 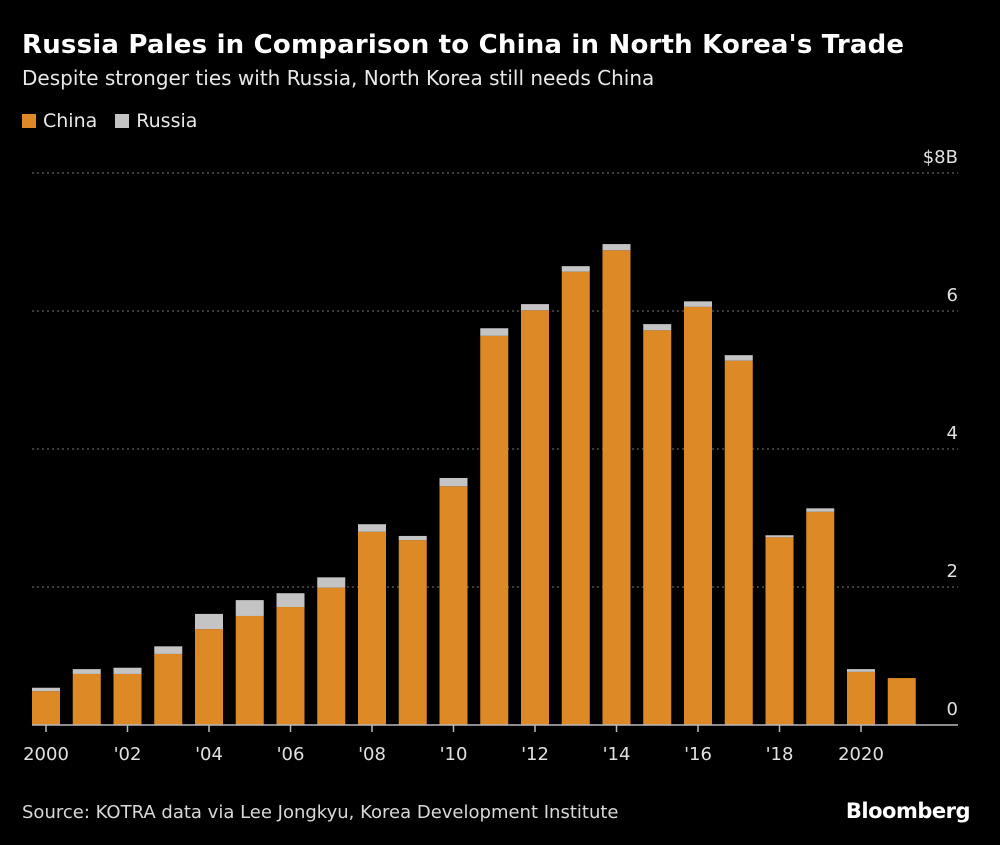 I want to click on bar-china-2001, so click(x=86, y=699).